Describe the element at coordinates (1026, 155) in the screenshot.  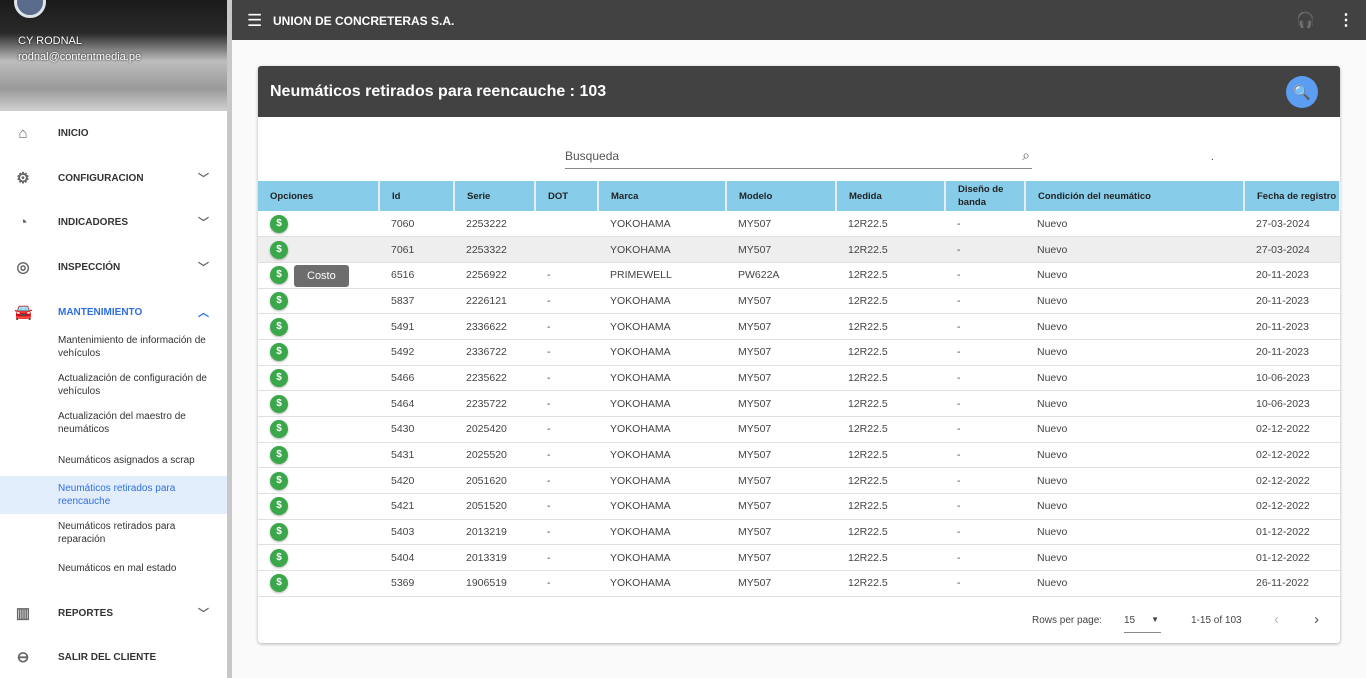
I see `search-icon: ⌕` at that location.